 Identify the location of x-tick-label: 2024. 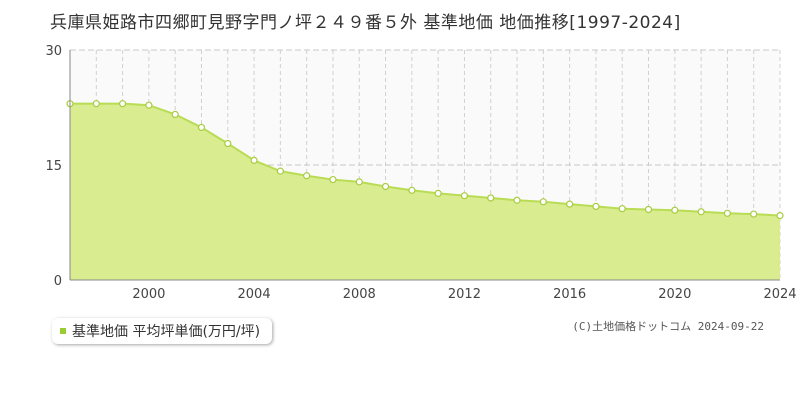
(779, 294).